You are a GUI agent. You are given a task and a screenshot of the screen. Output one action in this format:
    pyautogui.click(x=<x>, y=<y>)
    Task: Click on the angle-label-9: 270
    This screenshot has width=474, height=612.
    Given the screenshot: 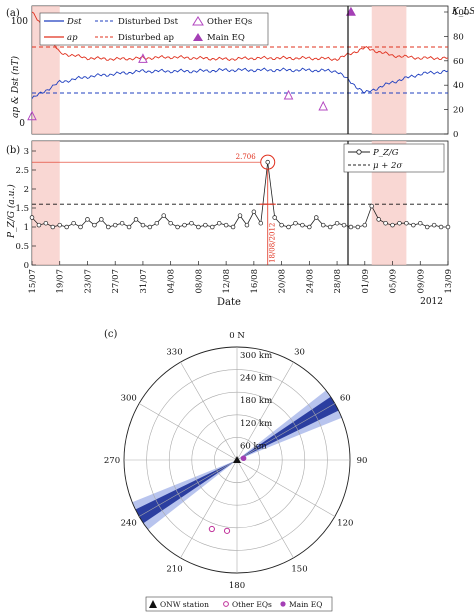 What is the action you would take?
    pyautogui.click(x=112, y=461)
    